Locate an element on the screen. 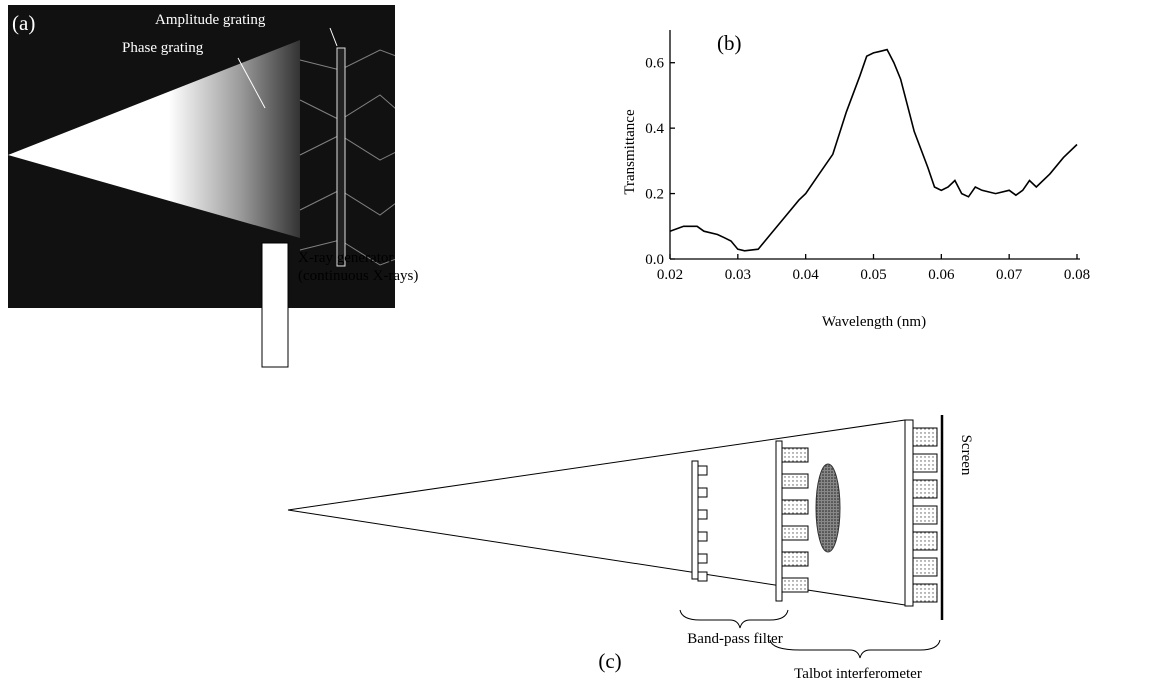  amplitude-grating is located at coordinates (341, 157).